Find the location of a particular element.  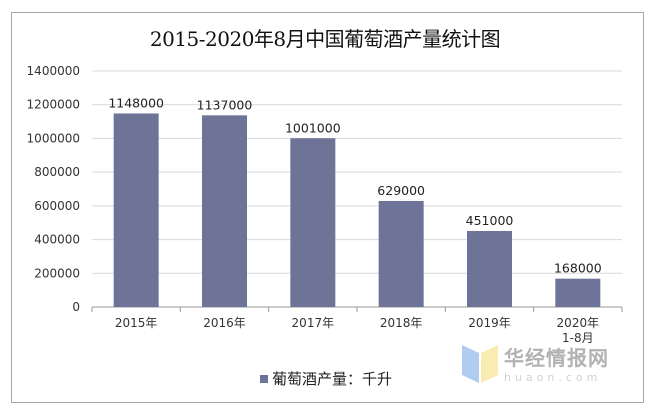

data-label: 1001000 is located at coordinates (313, 127).